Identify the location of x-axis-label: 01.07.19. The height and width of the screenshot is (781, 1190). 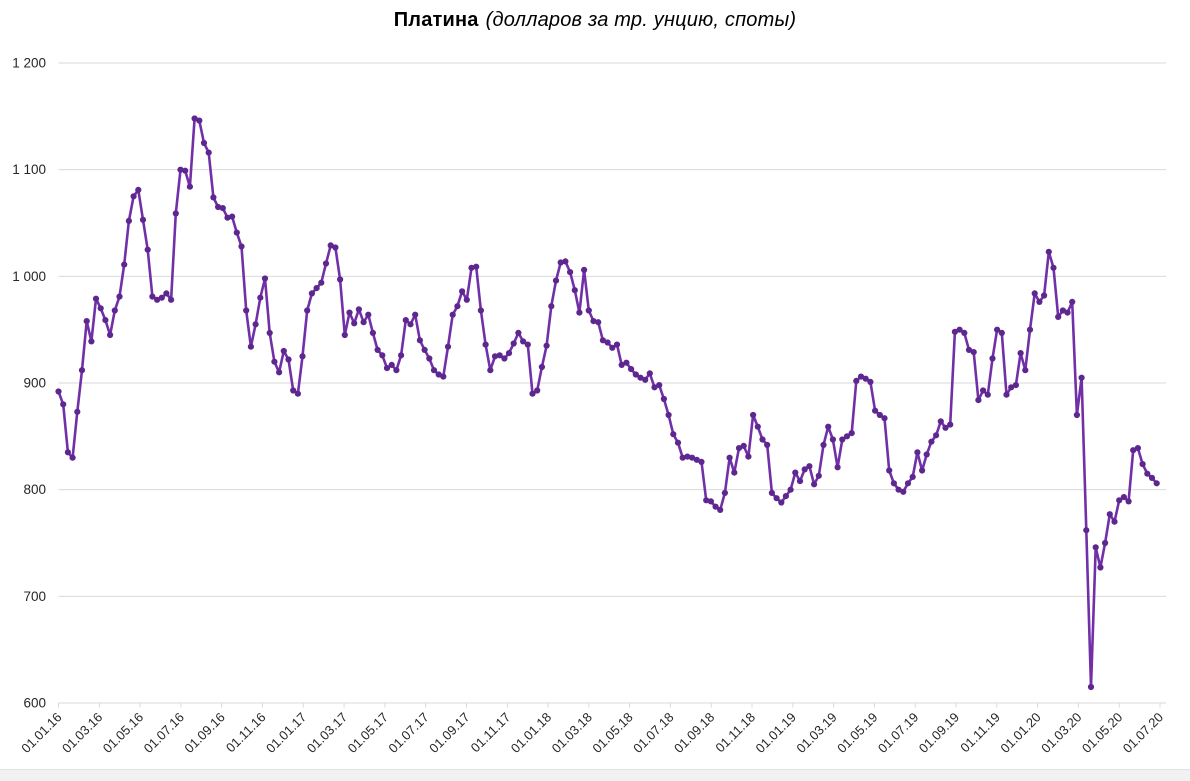
(898, 733).